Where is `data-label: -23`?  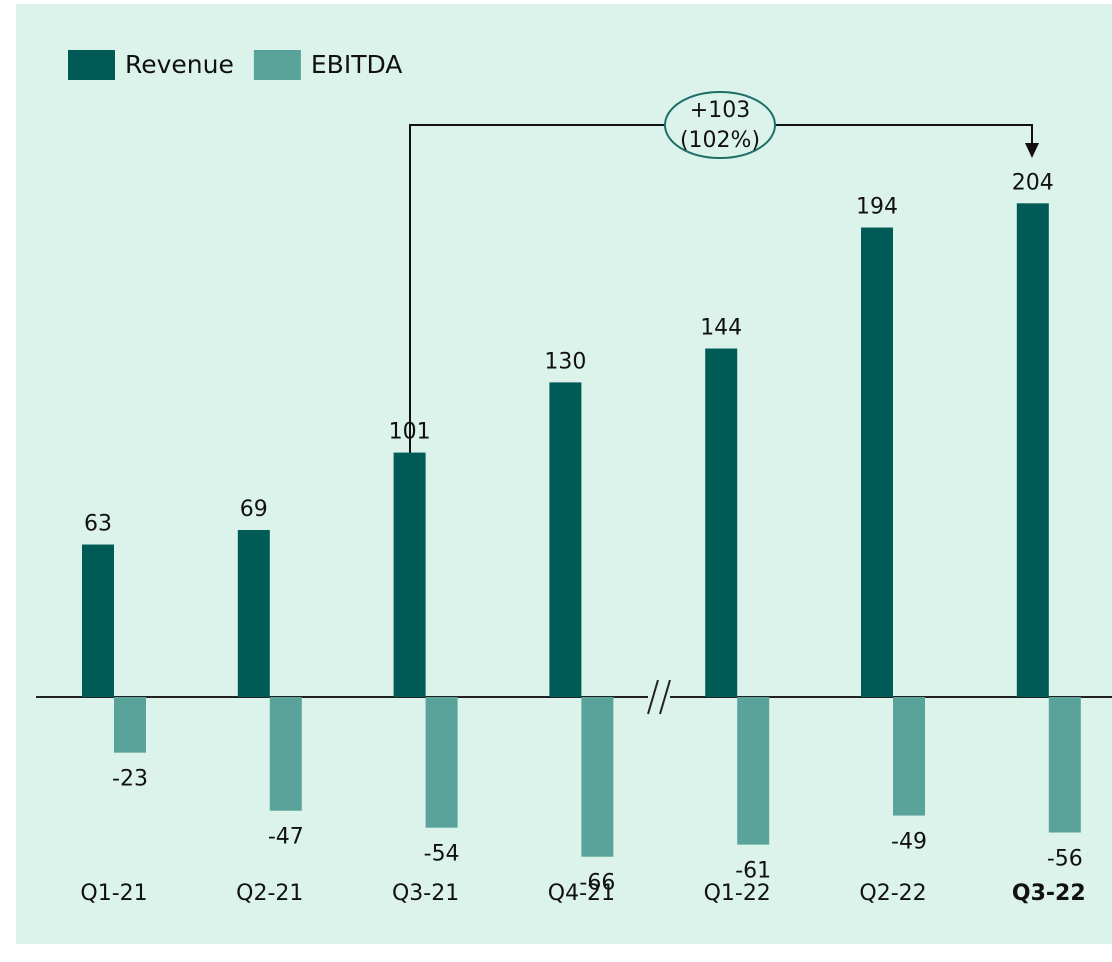 data-label: -23 is located at coordinates (130, 779).